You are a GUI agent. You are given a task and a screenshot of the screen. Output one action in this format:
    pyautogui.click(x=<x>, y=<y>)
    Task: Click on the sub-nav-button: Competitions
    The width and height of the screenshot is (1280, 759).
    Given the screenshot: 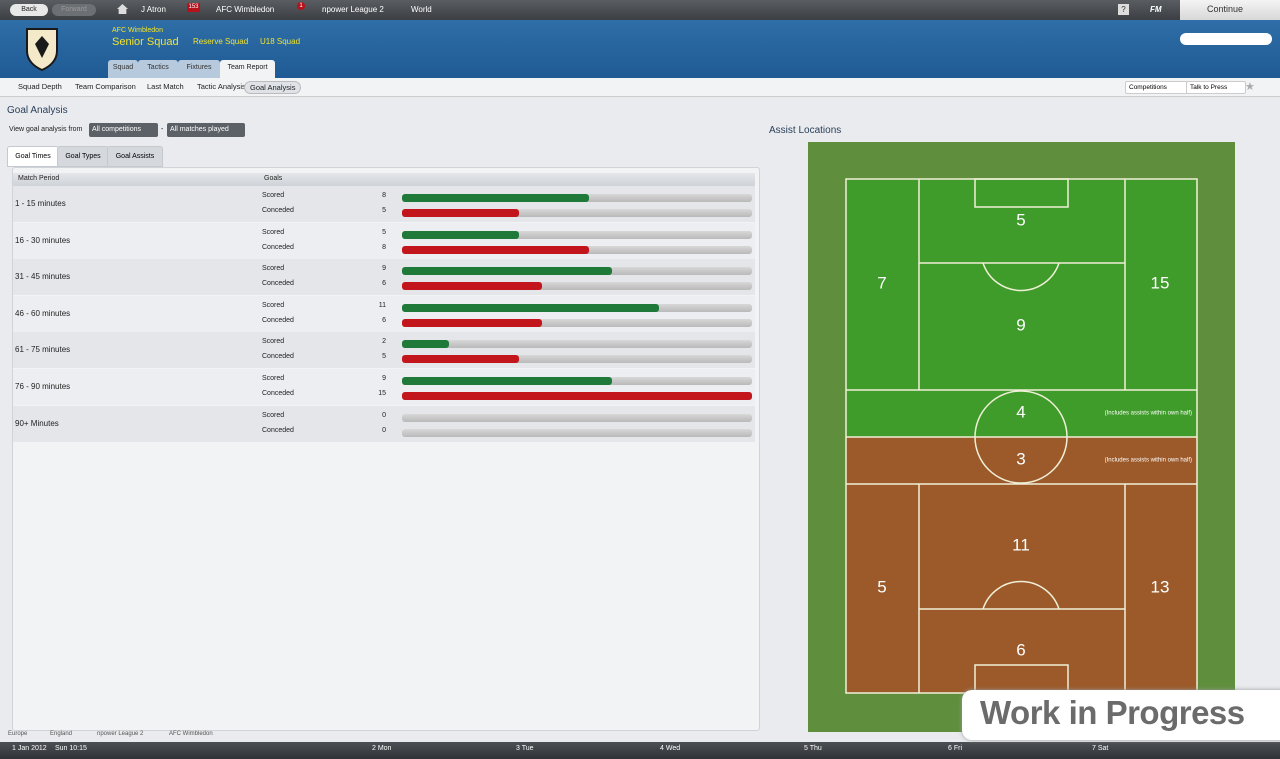 What is the action you would take?
    pyautogui.click(x=1156, y=87)
    